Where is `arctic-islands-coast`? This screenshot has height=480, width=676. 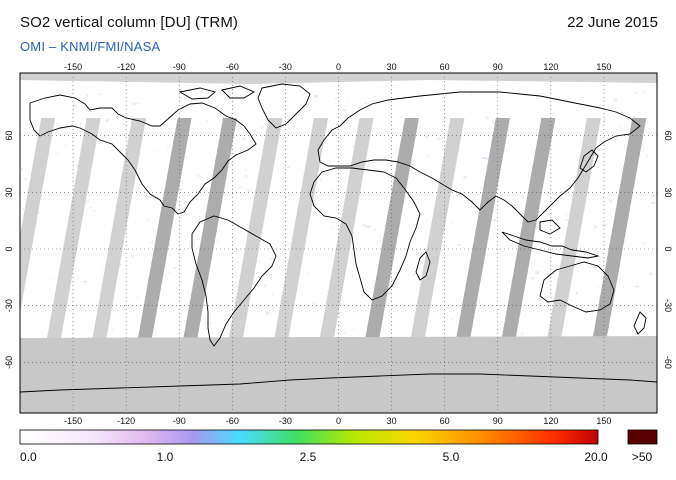 arctic-islands-coast is located at coordinates (216, 92).